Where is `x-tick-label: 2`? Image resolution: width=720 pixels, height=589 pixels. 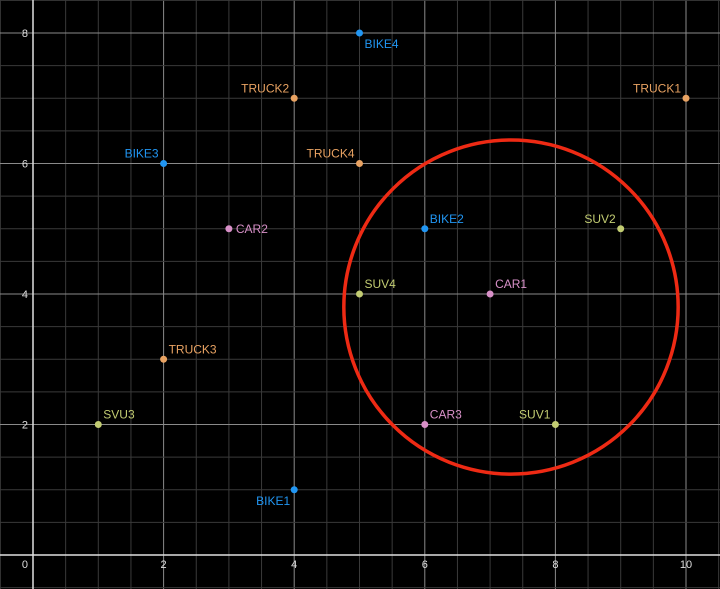 x-tick-label: 2 is located at coordinates (164, 565).